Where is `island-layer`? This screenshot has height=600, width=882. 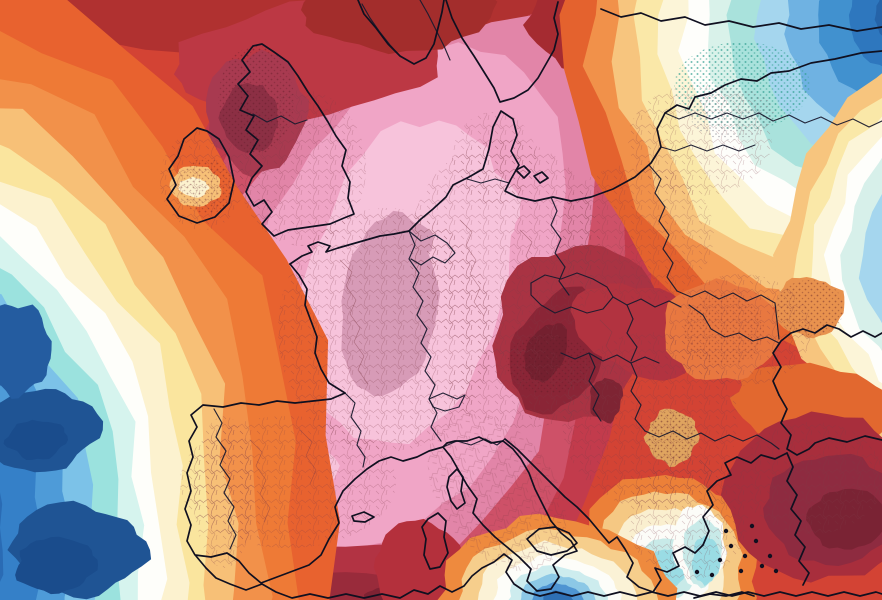
island-layer is located at coordinates (736, 550).